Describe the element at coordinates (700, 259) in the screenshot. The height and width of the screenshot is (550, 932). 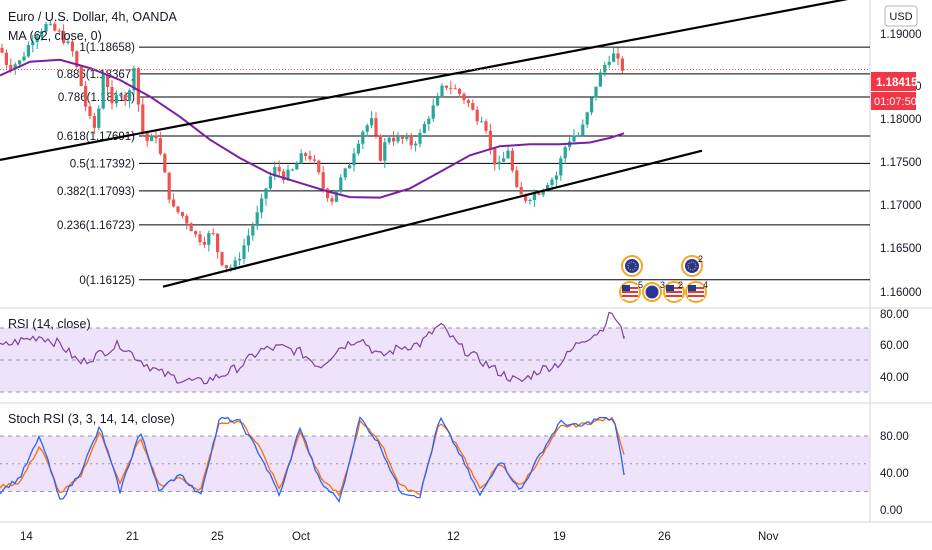
I see `event-count-badge: 2` at that location.